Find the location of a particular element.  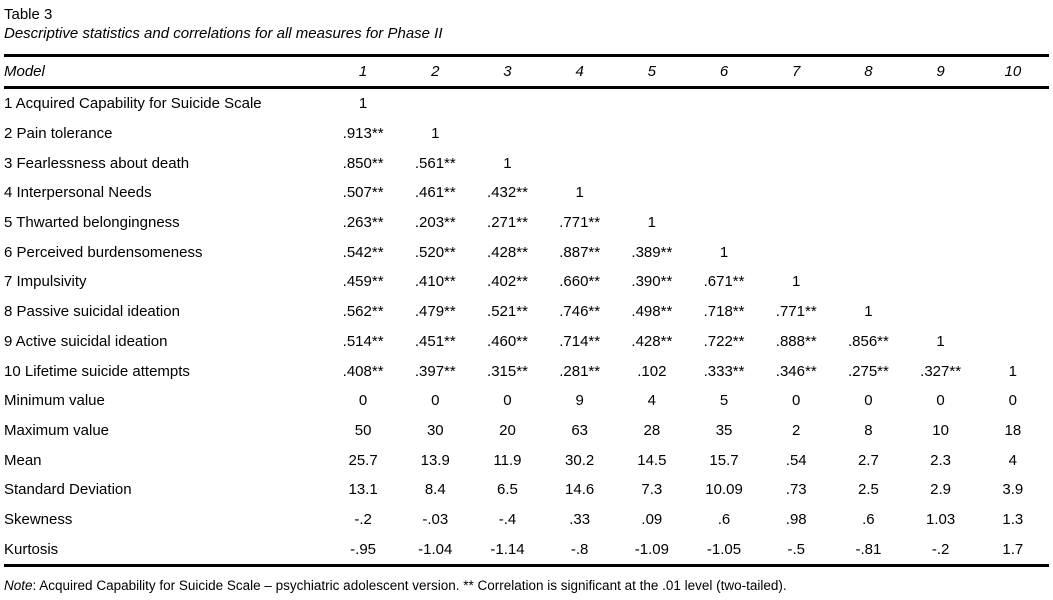

row-label: 3 Fearlessness about death is located at coordinates (97, 163).